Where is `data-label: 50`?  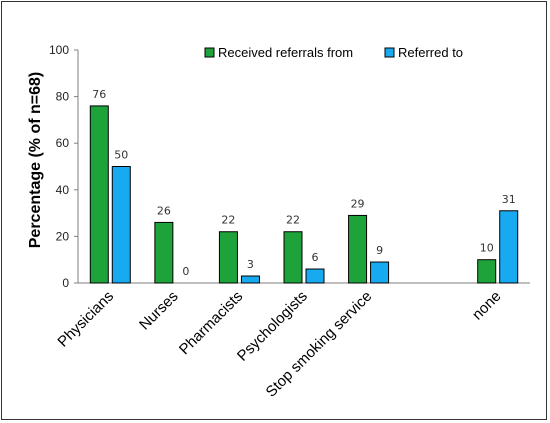 data-label: 50 is located at coordinates (121, 155).